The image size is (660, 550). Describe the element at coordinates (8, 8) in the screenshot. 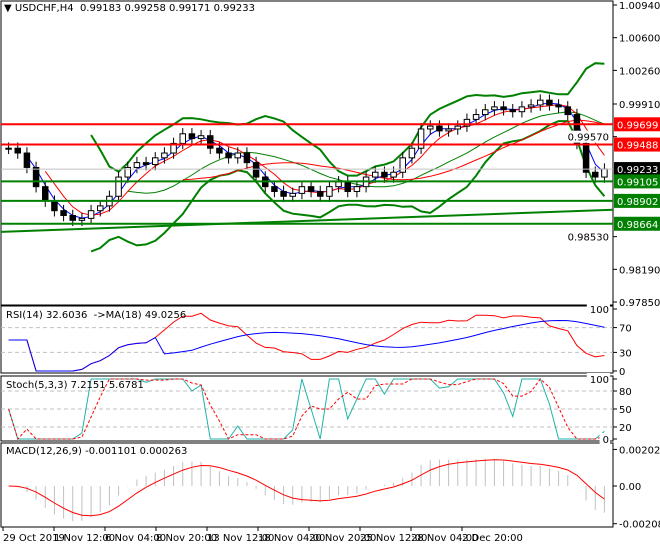

I see `collapse-triangle-icon: ▼` at that location.